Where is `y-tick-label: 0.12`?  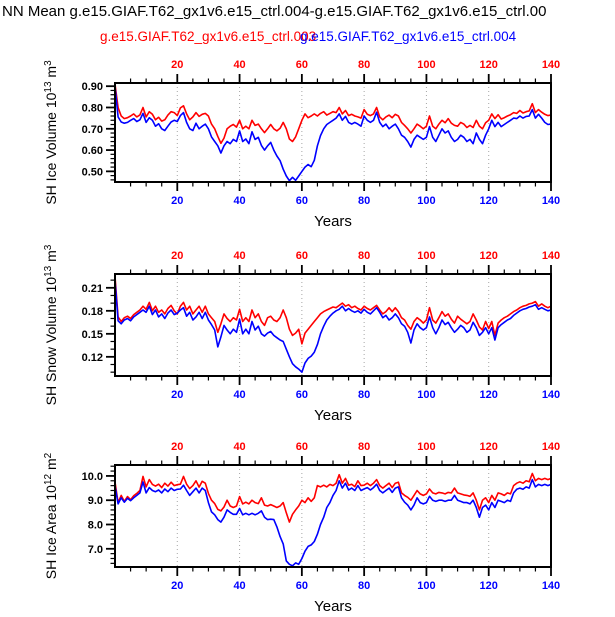
y-tick-label: 0.12 is located at coordinates (92, 358).